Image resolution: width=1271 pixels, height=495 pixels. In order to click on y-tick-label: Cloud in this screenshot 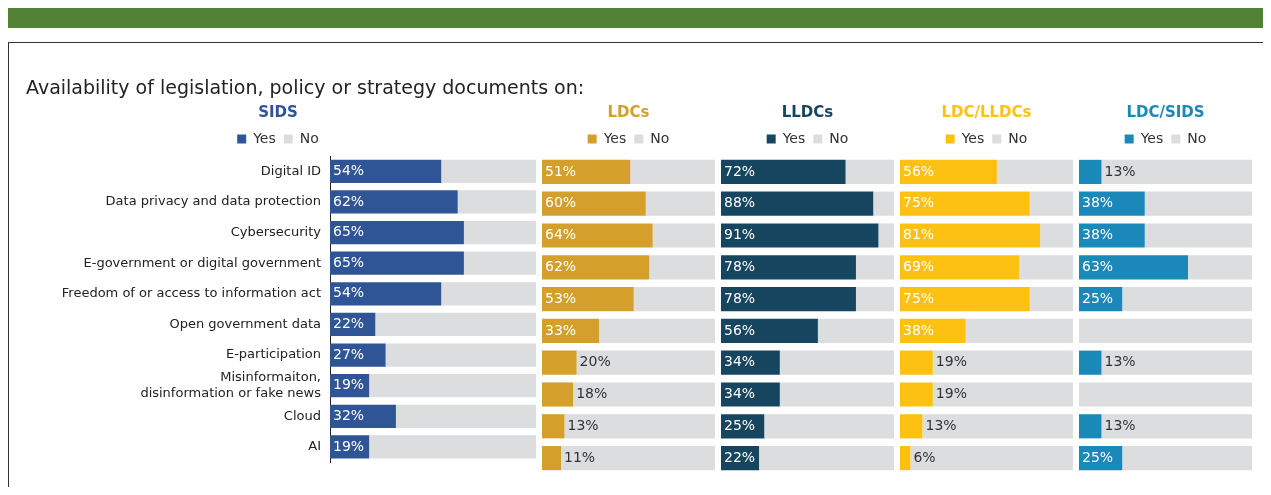, I will do `click(302, 415)`.